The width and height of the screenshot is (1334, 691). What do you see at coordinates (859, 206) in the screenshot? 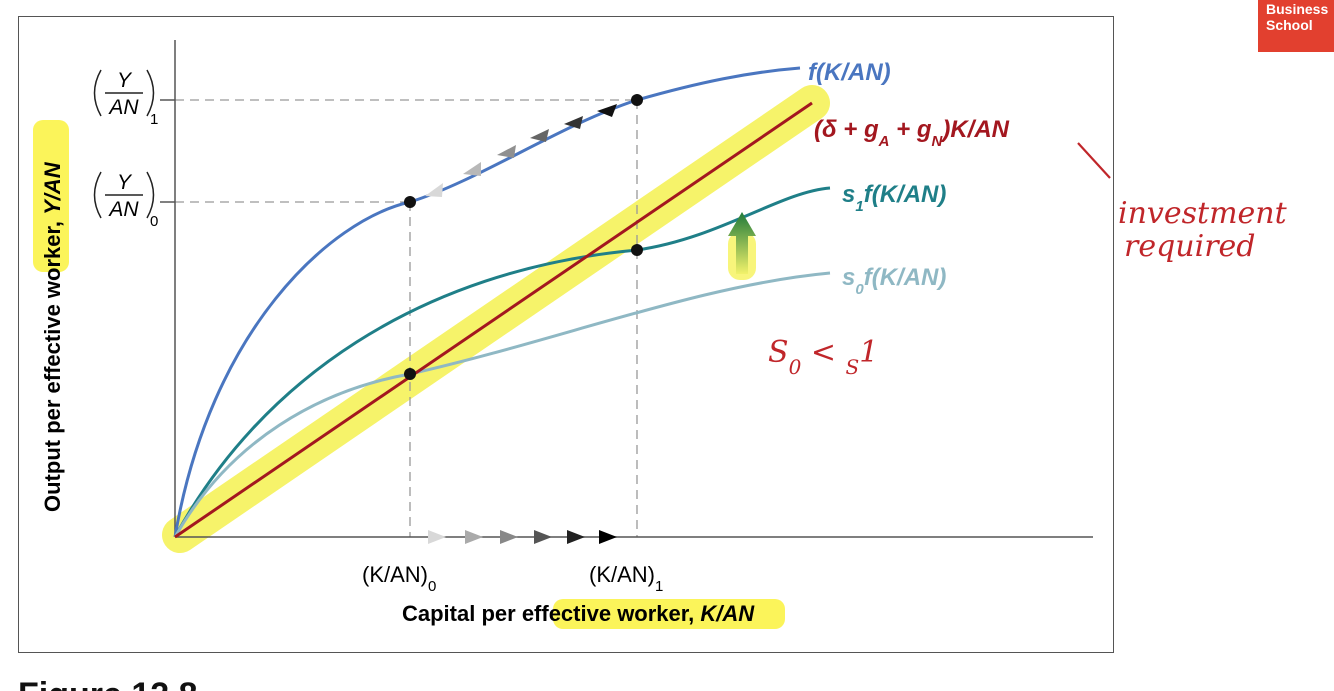
I see `curve-label-part: 1` at bounding box center [859, 206].